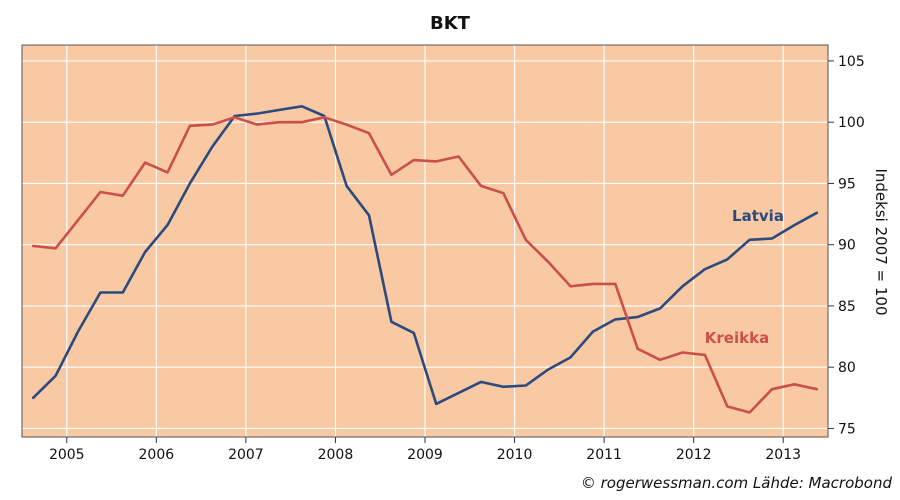  Describe the element at coordinates (336, 455) in the screenshot. I see `x-tick-label: 2008` at that location.